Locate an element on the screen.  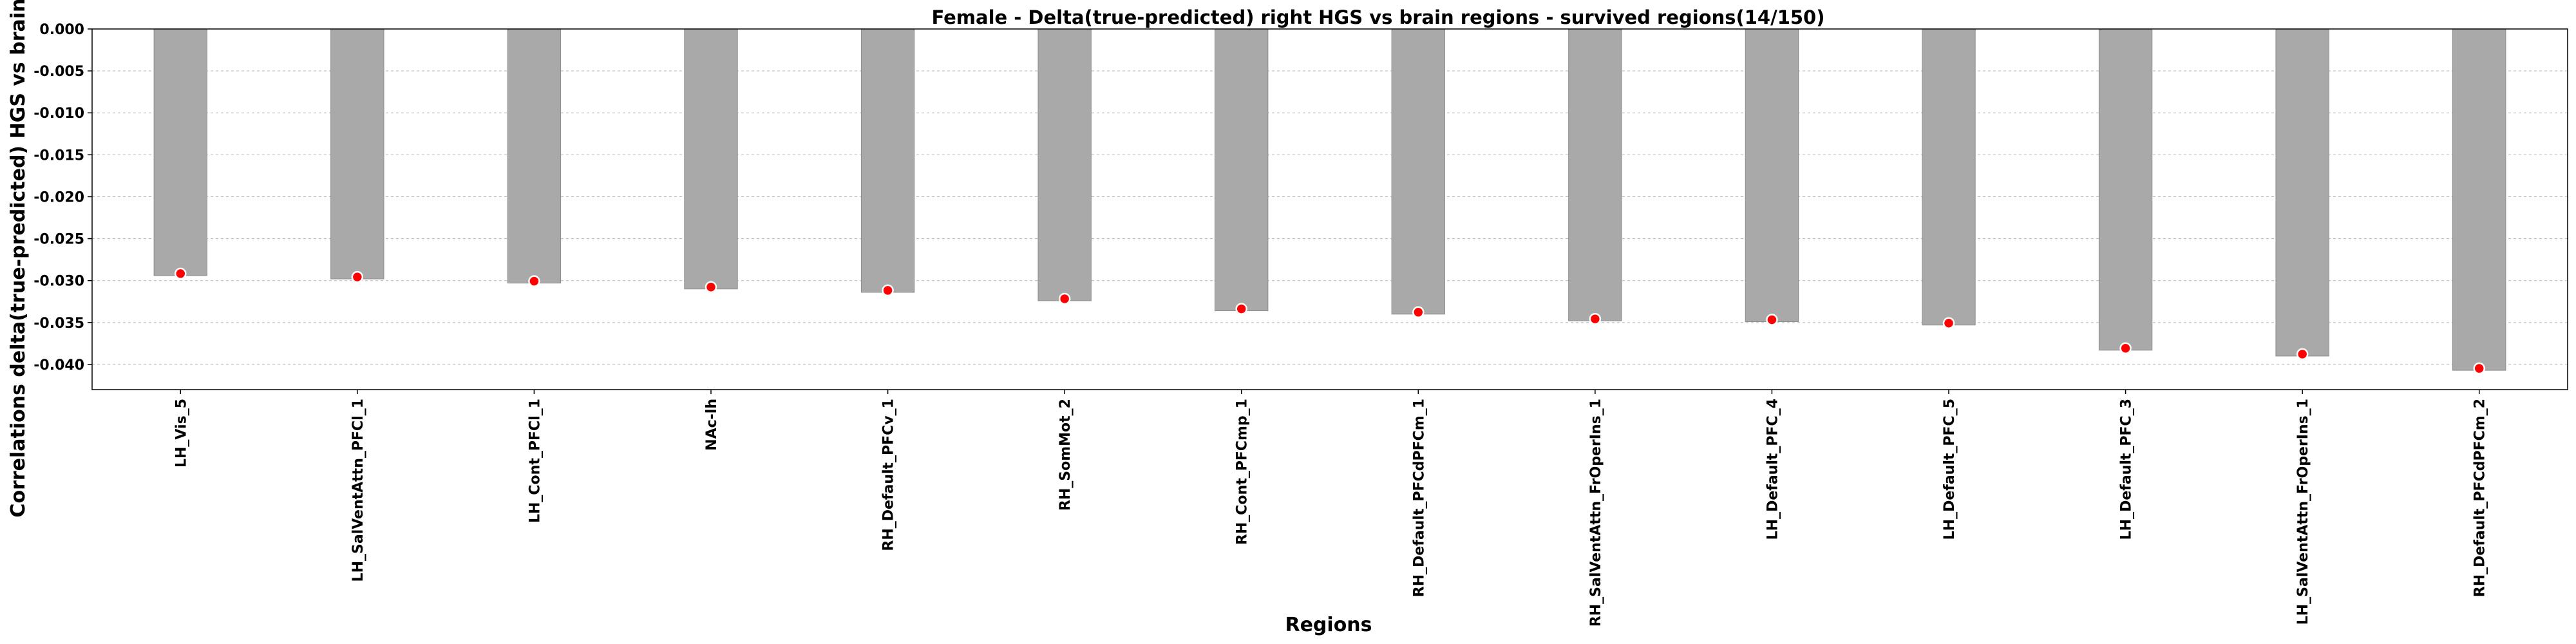
x-tick-label: RH_Default_PFCdPFCm_1 is located at coordinates (1419, 498).